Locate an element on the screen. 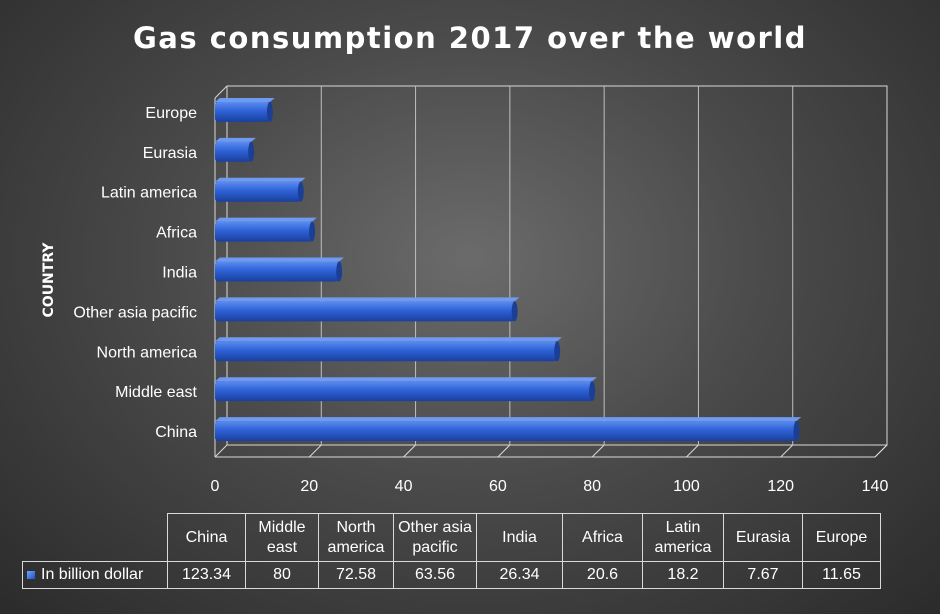 This screenshot has height=614, width=940. category-label: Eurasia is located at coordinates (170, 153).